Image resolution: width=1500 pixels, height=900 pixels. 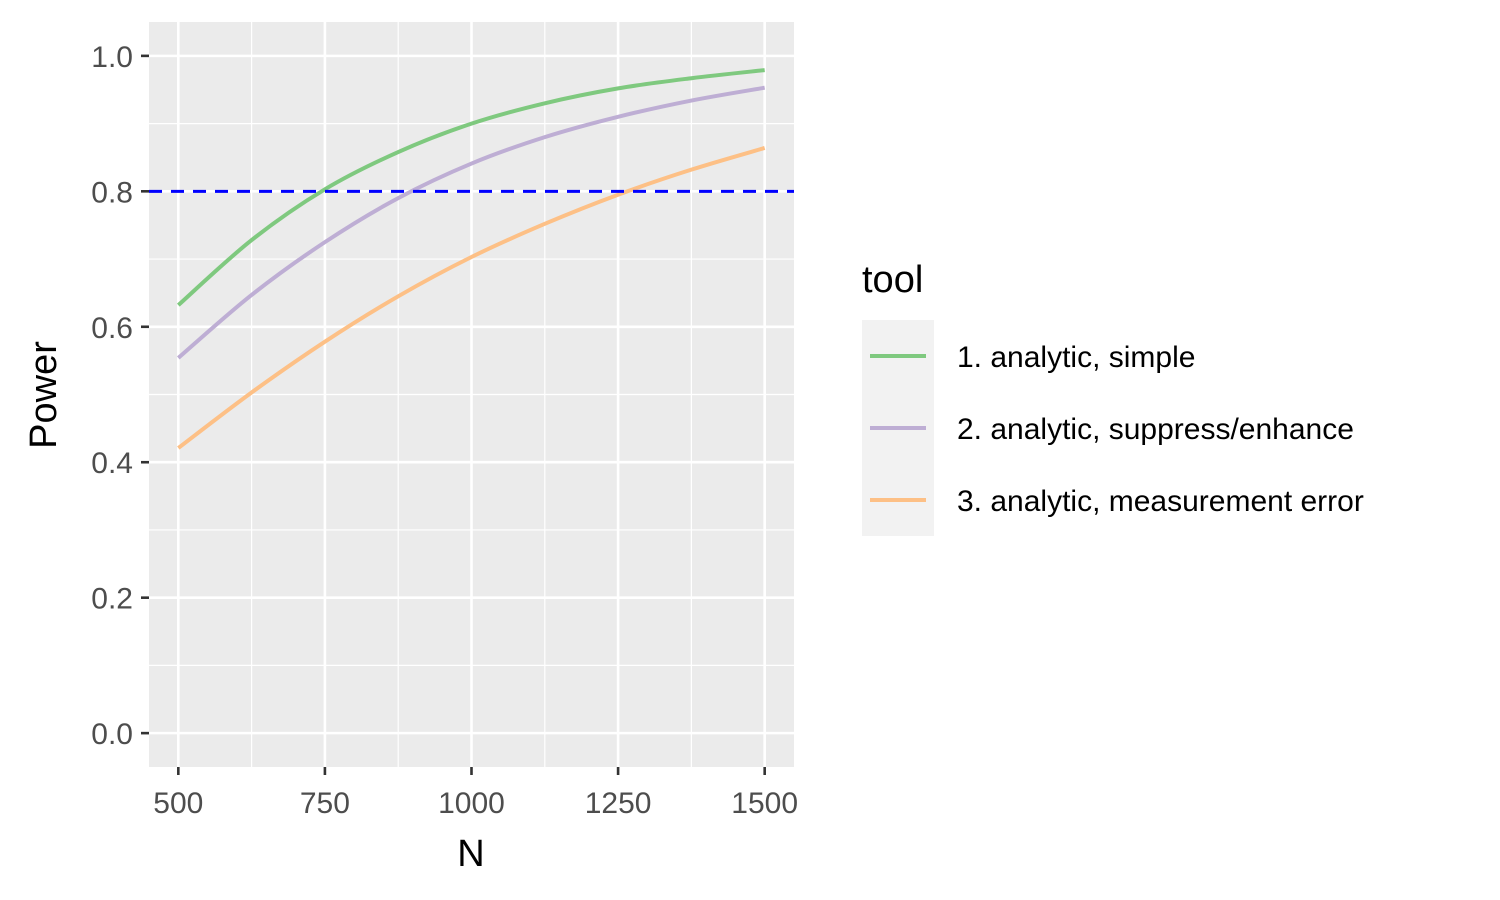 What do you see at coordinates (470, 854) in the screenshot?
I see `x-axis-title: N` at bounding box center [470, 854].